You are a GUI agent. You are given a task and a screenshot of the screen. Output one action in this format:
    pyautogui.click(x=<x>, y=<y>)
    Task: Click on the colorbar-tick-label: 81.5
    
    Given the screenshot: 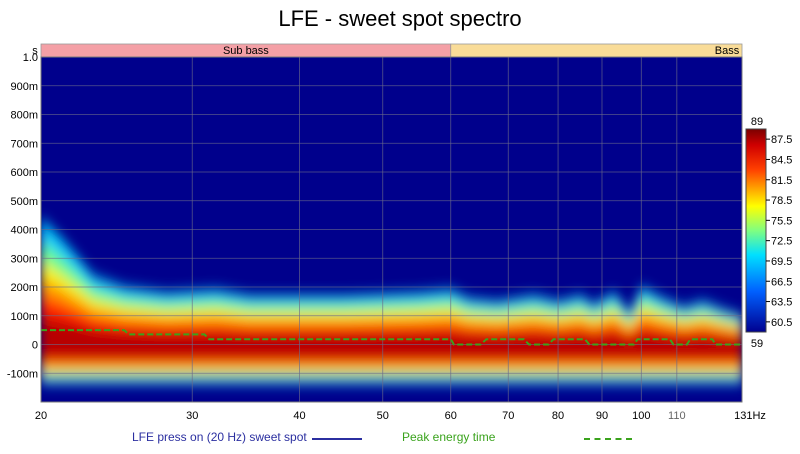 What is the action you would take?
    pyautogui.click(x=781, y=181)
    